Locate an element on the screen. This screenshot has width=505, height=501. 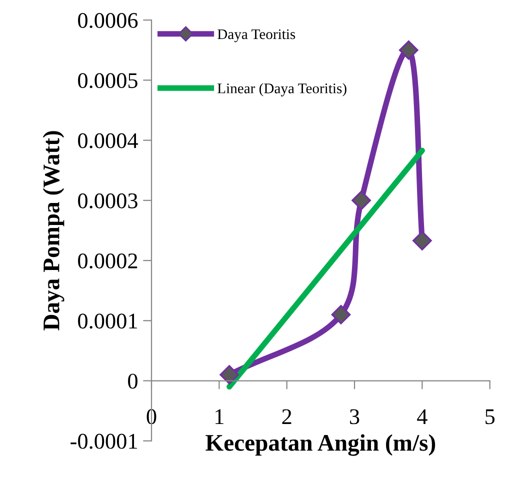
x-tick-label: 2 is located at coordinates (287, 416).